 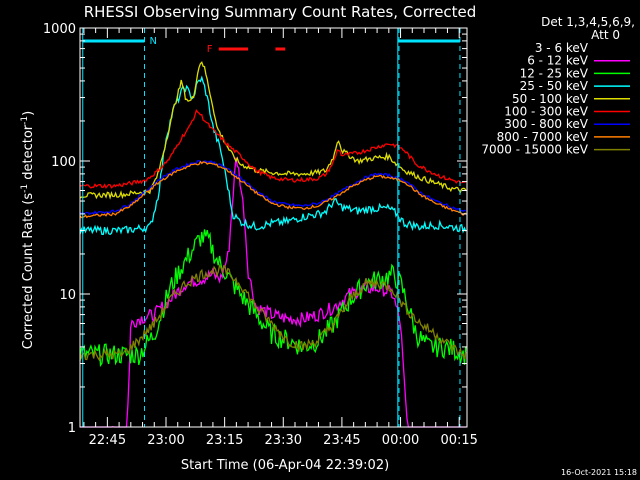 What do you see at coordinates (543, 137) in the screenshot?
I see `legend-label: 800 - 7000 keV` at bounding box center [543, 137].